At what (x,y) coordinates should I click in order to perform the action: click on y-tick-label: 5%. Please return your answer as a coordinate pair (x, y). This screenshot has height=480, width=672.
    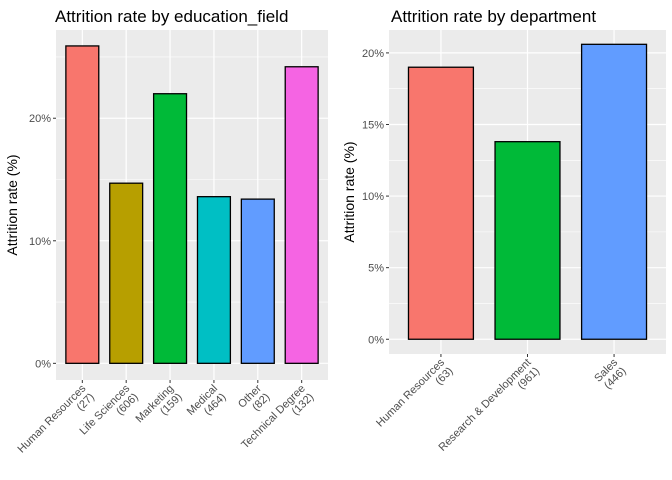
    Looking at the image, I should click on (376, 269).